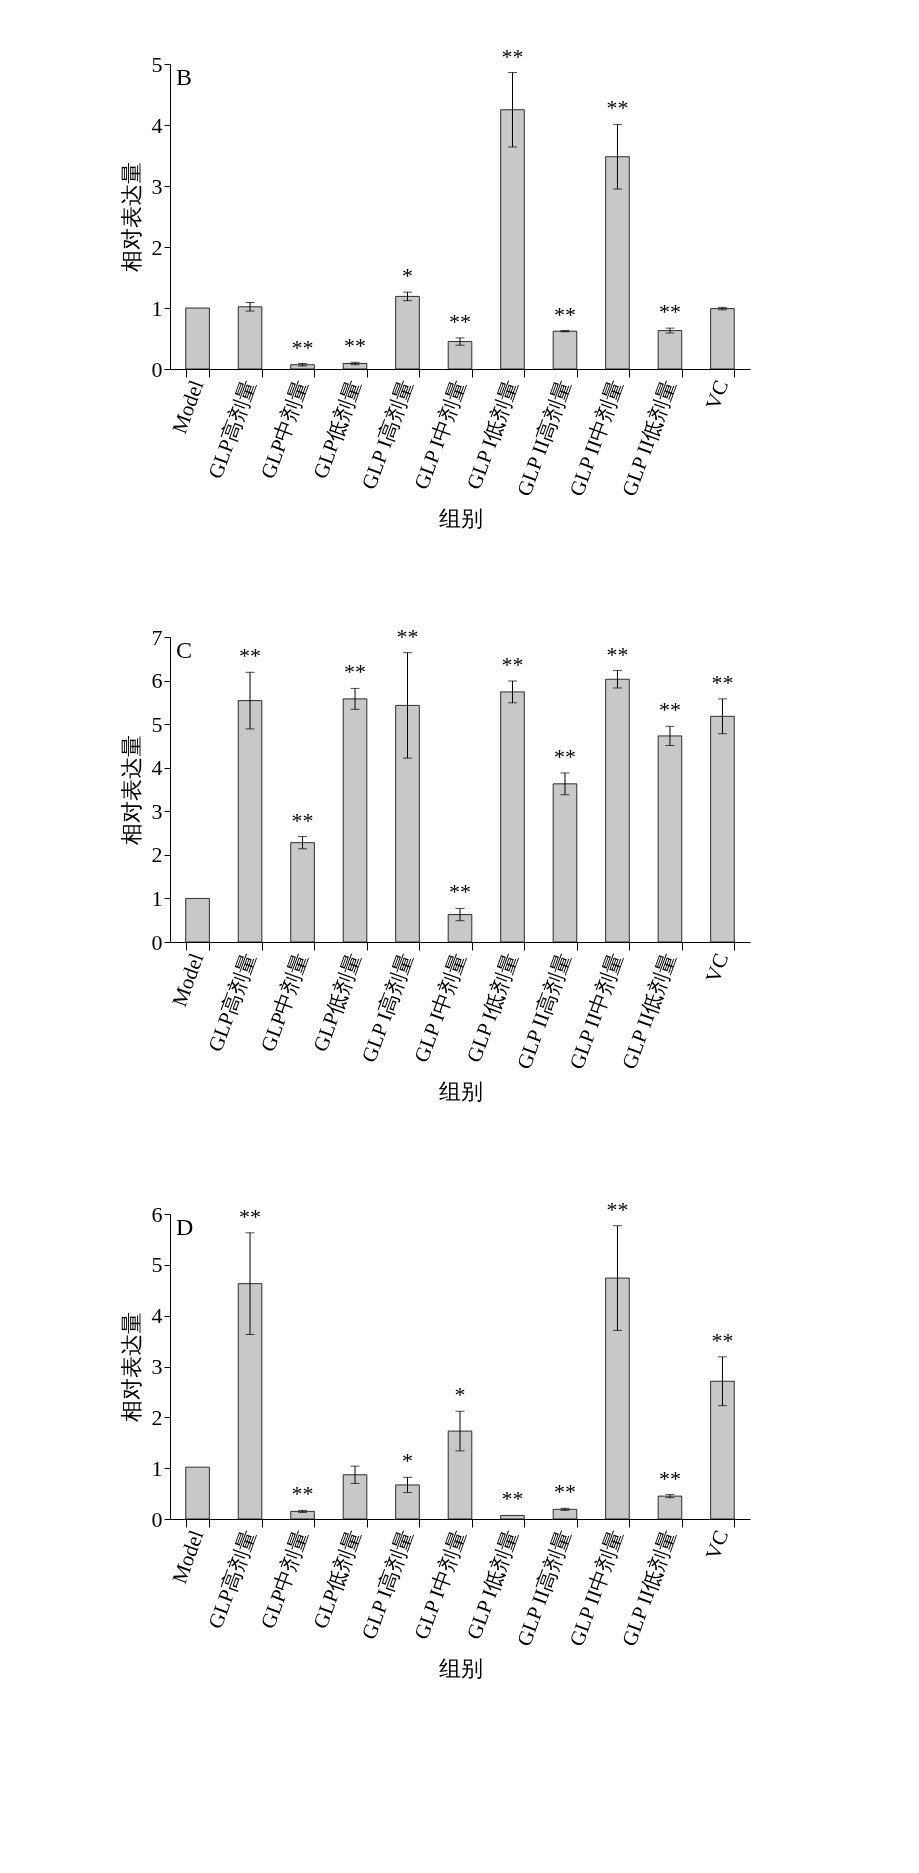 Image resolution: width=919 pixels, height=1873 pixels. I want to click on chart-title: B, so click(184, 77).